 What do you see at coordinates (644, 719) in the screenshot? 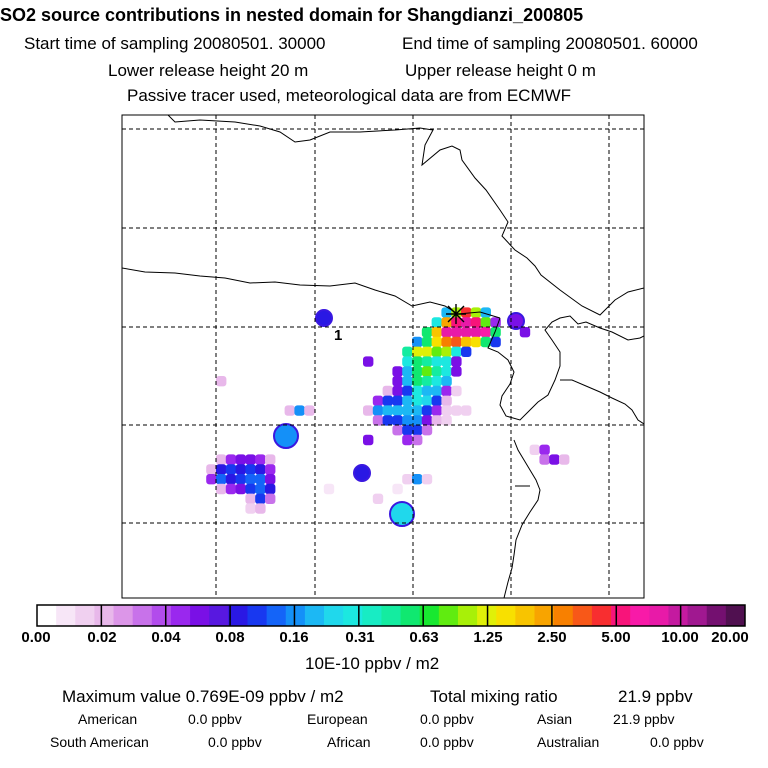
I see `region-asian-value: 21.9 ppbv` at bounding box center [644, 719].